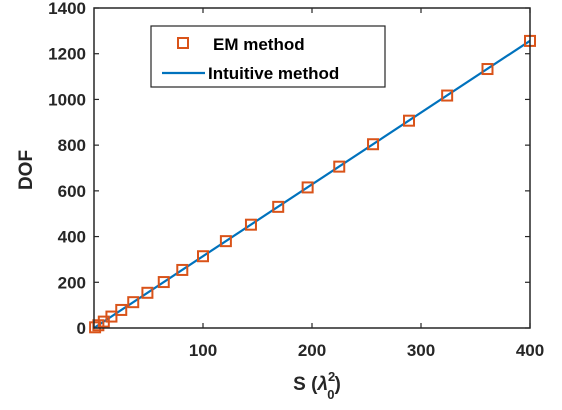  What do you see at coordinates (338, 384) in the screenshot?
I see `x-axis-title-close: )` at bounding box center [338, 384].